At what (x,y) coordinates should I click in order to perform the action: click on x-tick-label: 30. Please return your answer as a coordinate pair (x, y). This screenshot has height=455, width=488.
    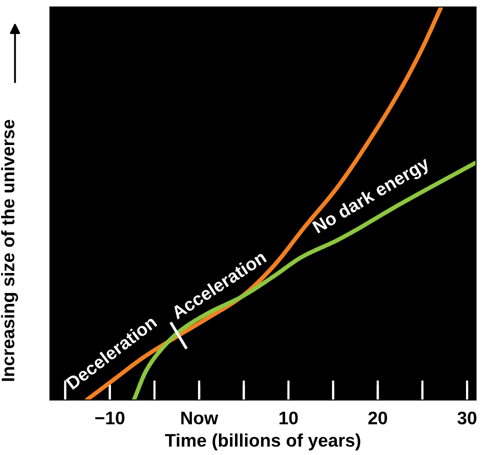
    Looking at the image, I should click on (466, 418).